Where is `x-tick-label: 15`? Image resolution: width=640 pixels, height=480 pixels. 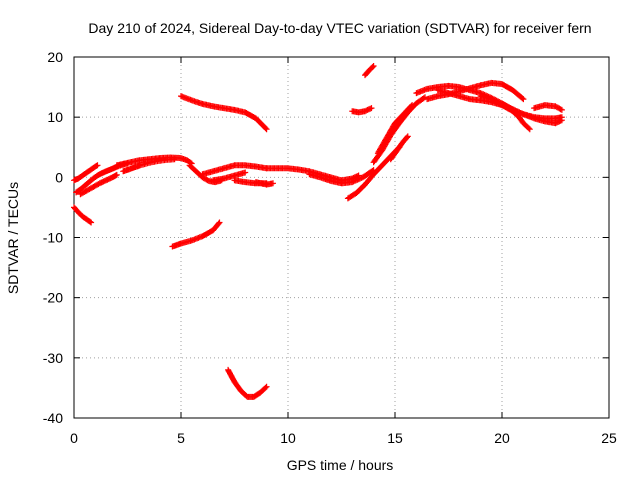 x-tick-label: 15 is located at coordinates (395, 438).